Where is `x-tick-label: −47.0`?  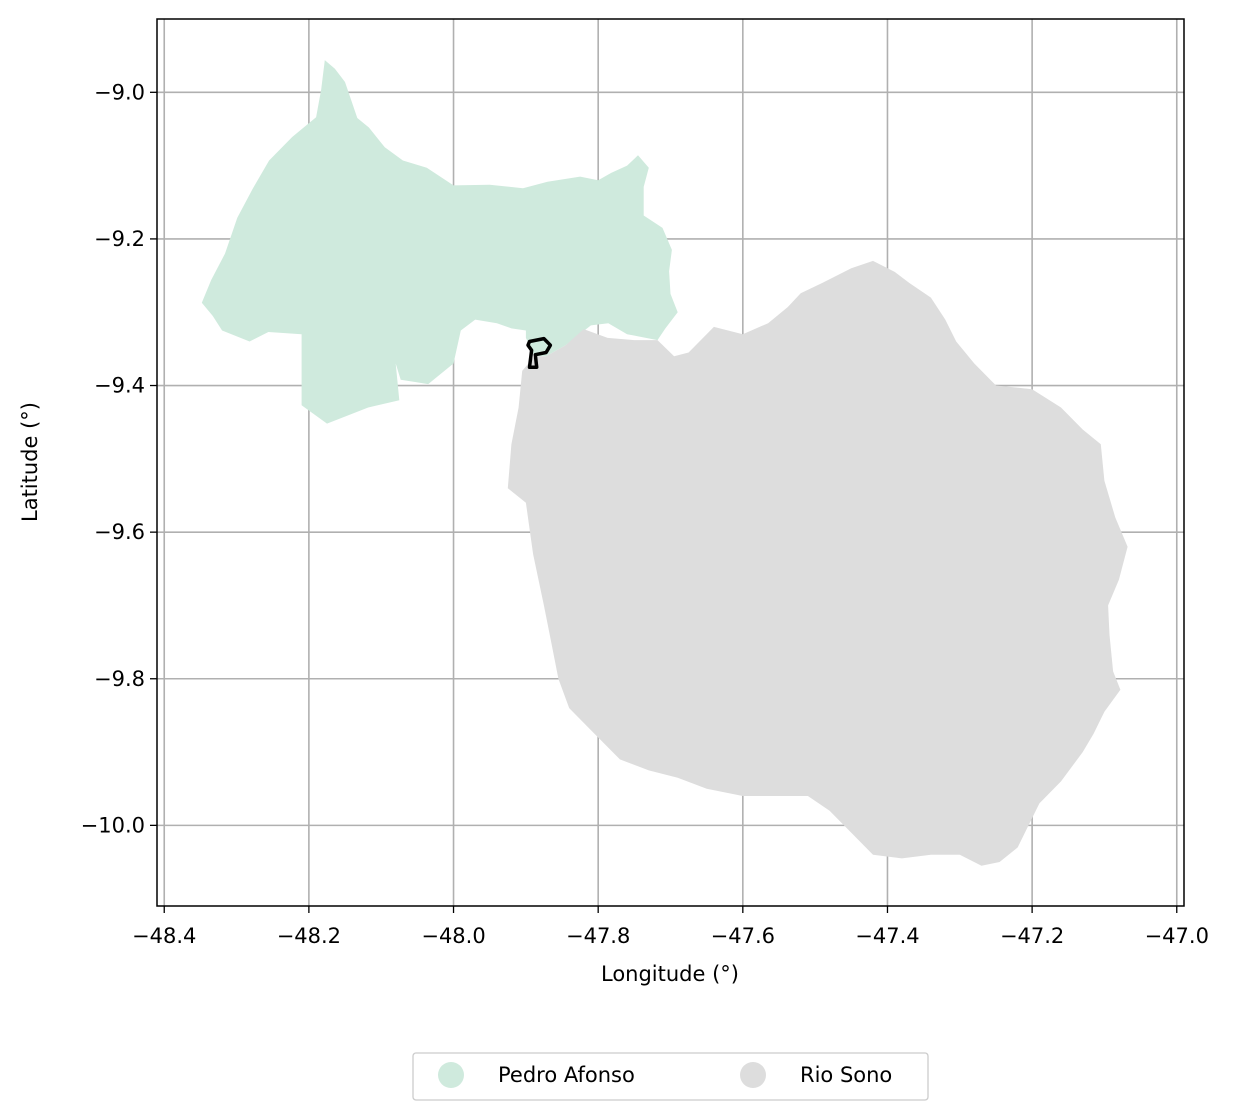 x-tick-label: −47.0 is located at coordinates (1177, 936).